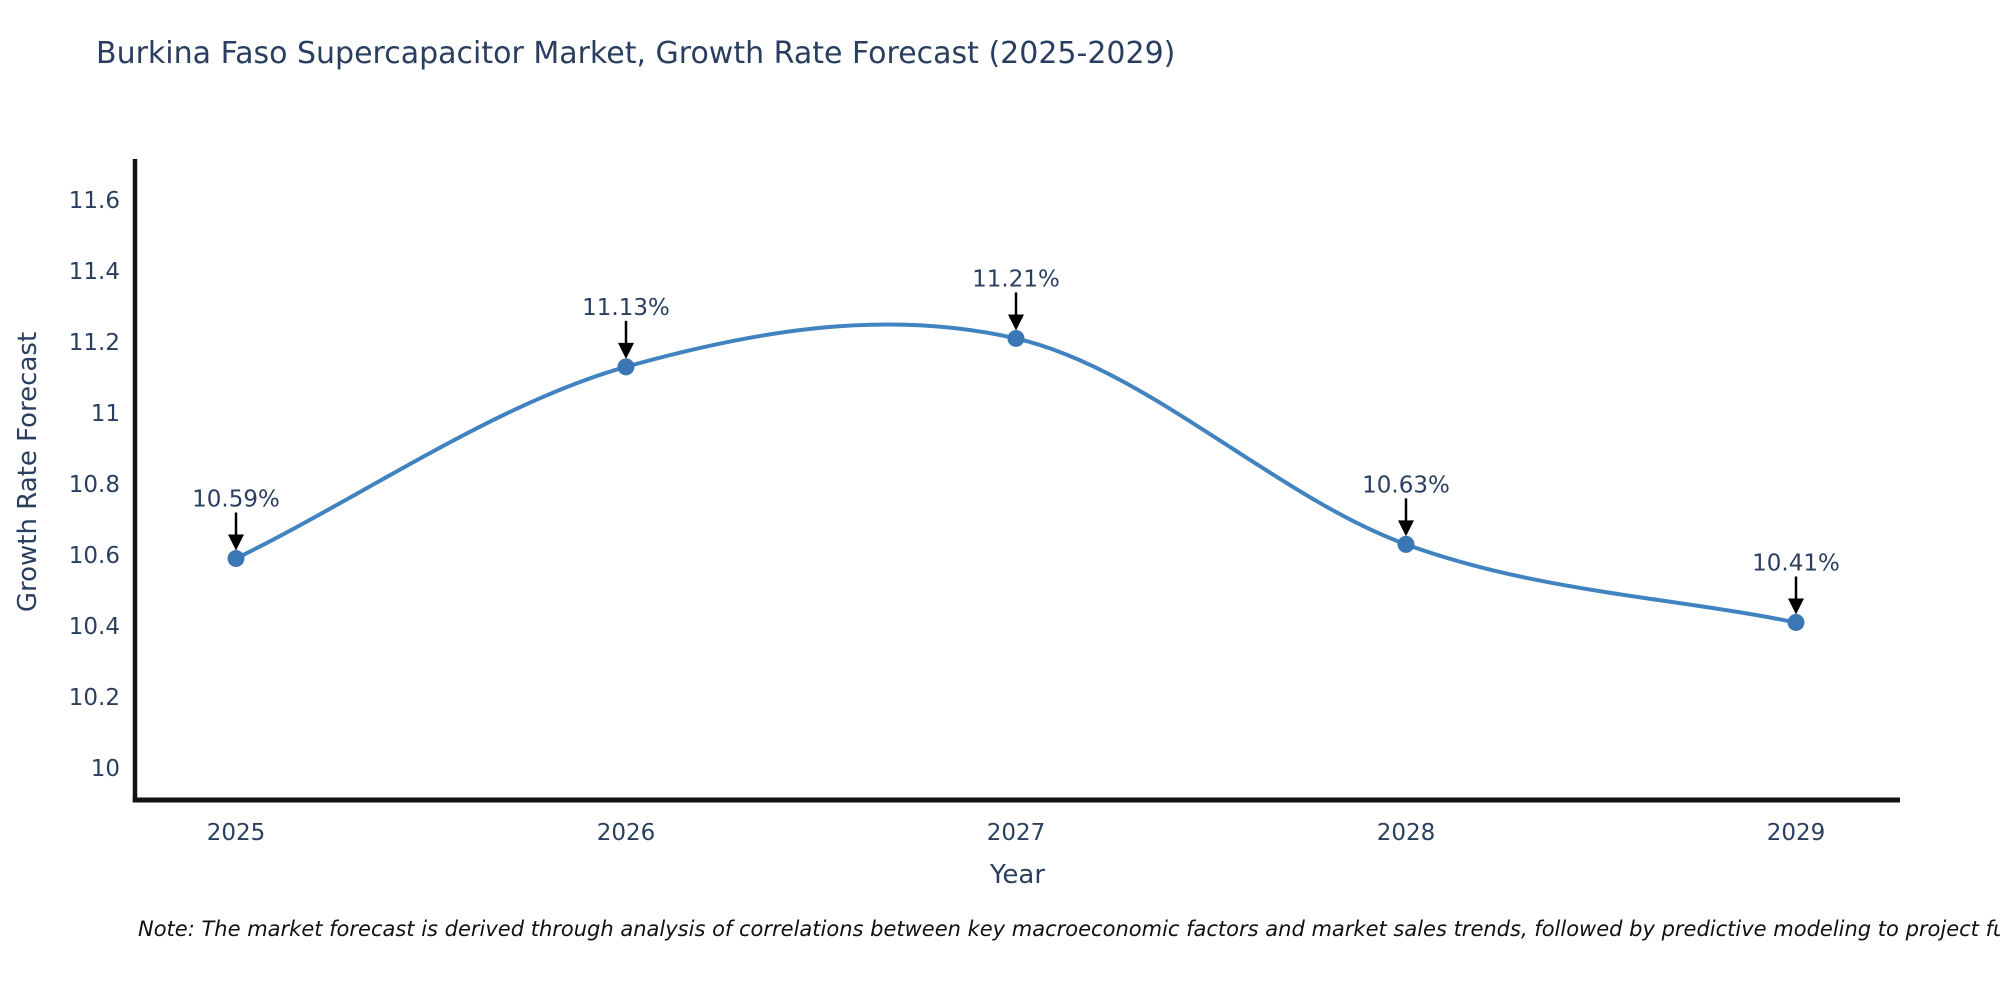  Describe the element at coordinates (105, 414) in the screenshot. I see `y-tick-label: 11` at that location.